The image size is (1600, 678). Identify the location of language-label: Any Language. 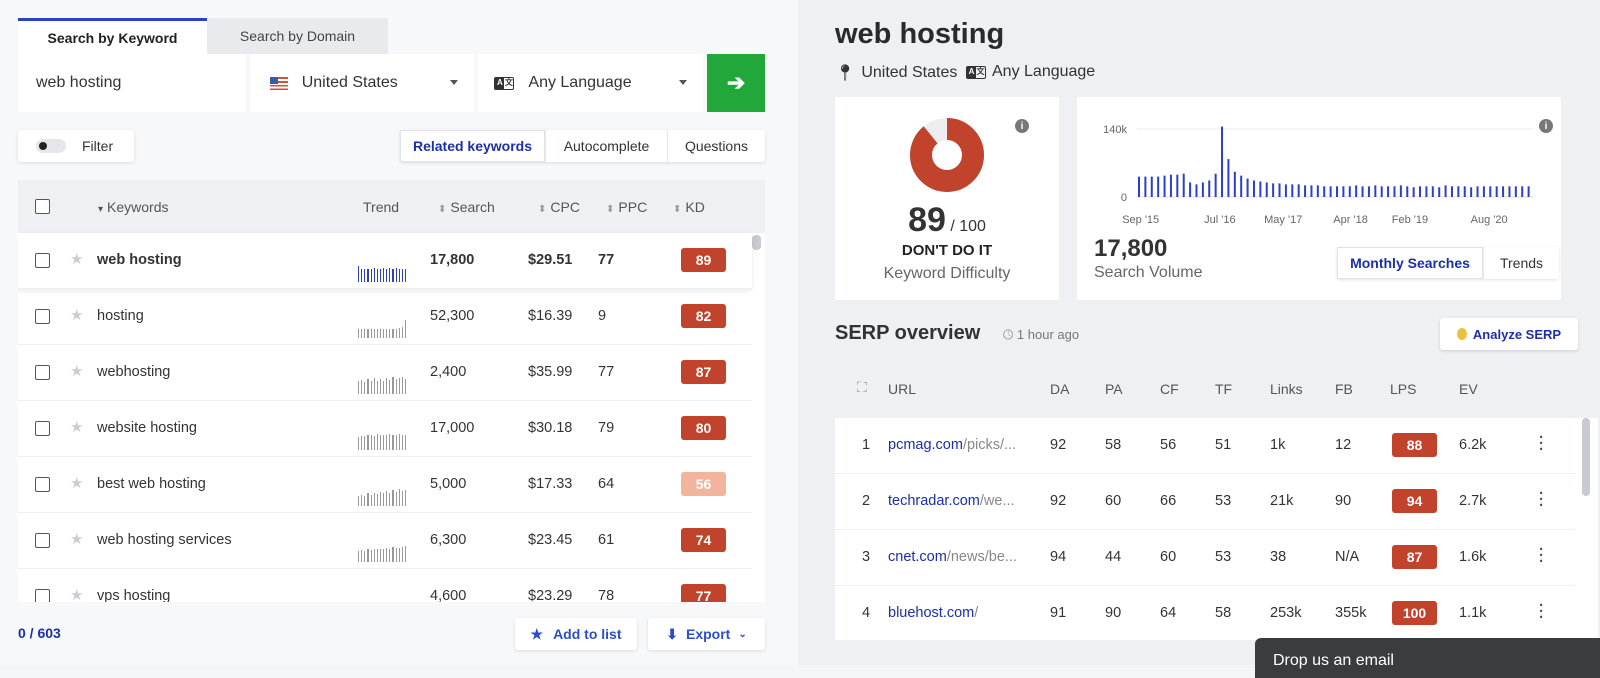
(580, 82).